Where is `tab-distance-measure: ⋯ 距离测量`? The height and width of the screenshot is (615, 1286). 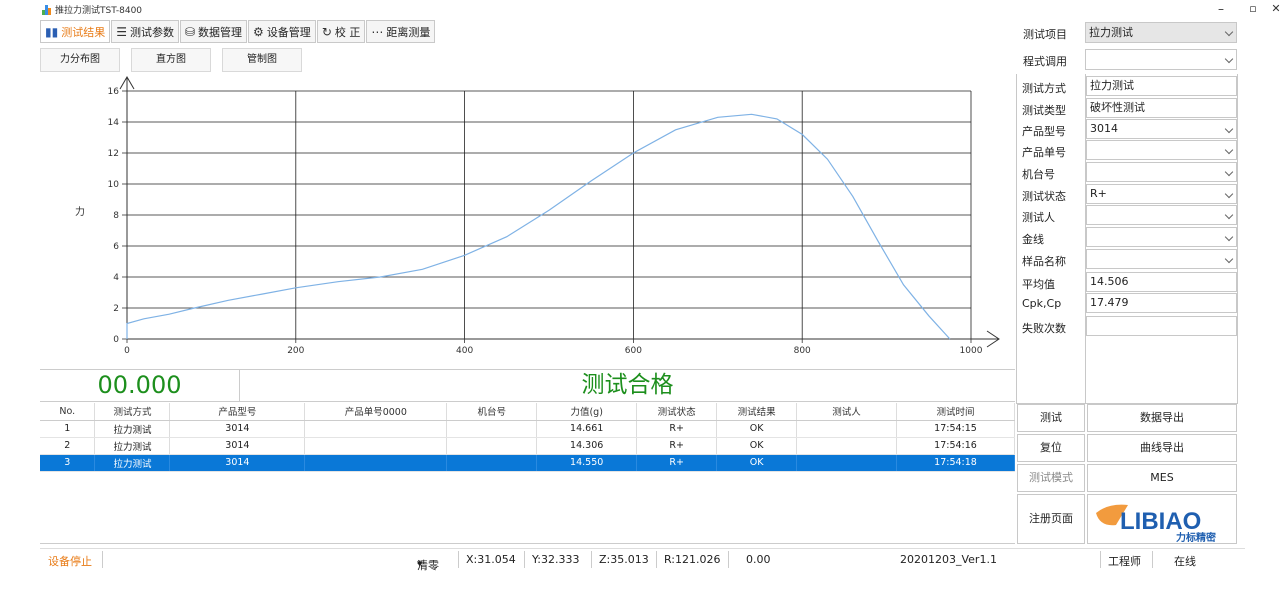 tab-distance-measure: ⋯ 距离测量 is located at coordinates (401, 31).